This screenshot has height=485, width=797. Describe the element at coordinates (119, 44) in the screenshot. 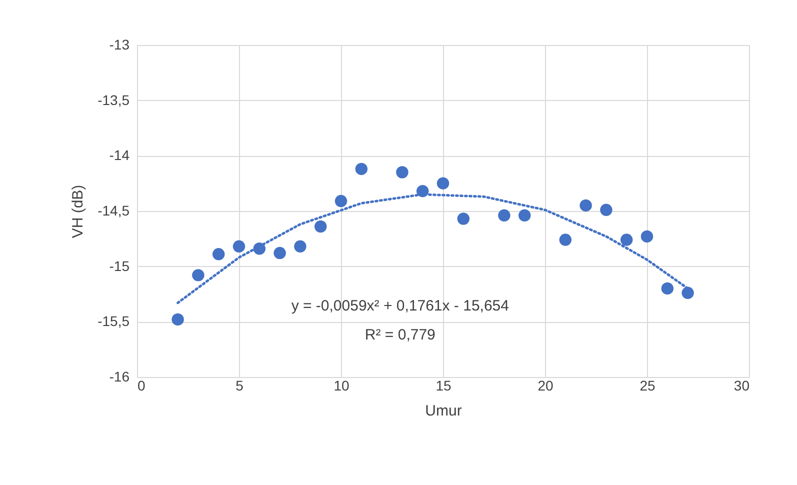

I see `y-tick-label: -13` at that location.